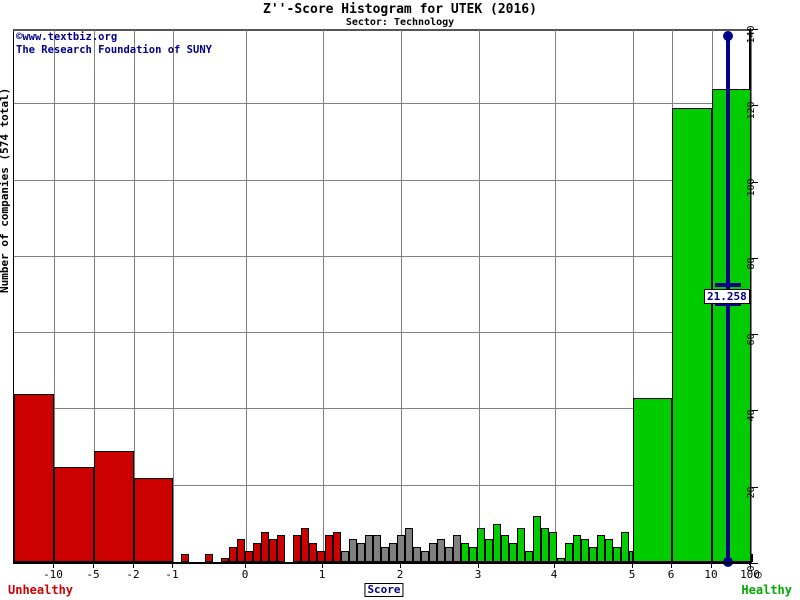 This screenshot has height=600, width=800. What do you see at coordinates (728, 35) in the screenshot?
I see `marker-top-dot` at bounding box center [728, 35].